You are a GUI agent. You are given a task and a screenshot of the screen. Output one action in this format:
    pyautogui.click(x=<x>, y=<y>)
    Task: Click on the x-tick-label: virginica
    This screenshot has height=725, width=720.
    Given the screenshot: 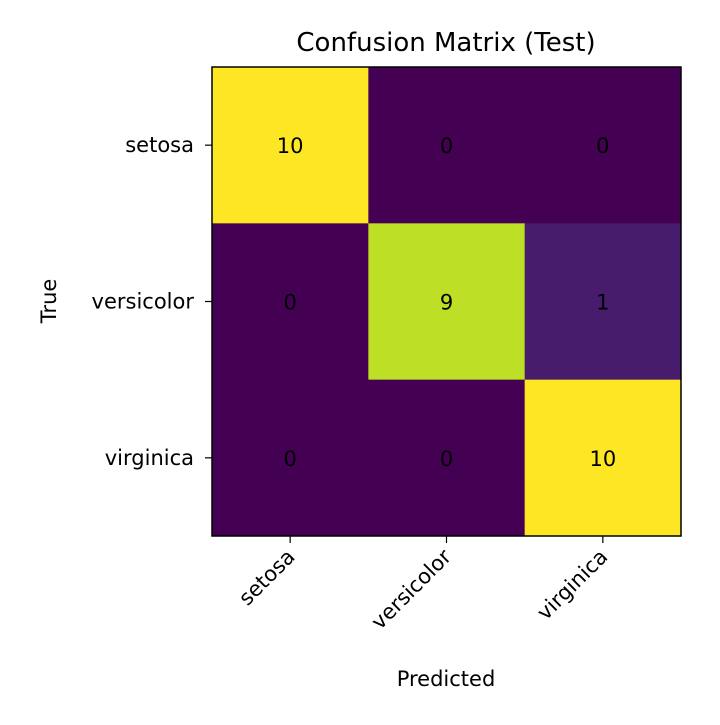 What is the action you would take?
    pyautogui.click(x=572, y=585)
    